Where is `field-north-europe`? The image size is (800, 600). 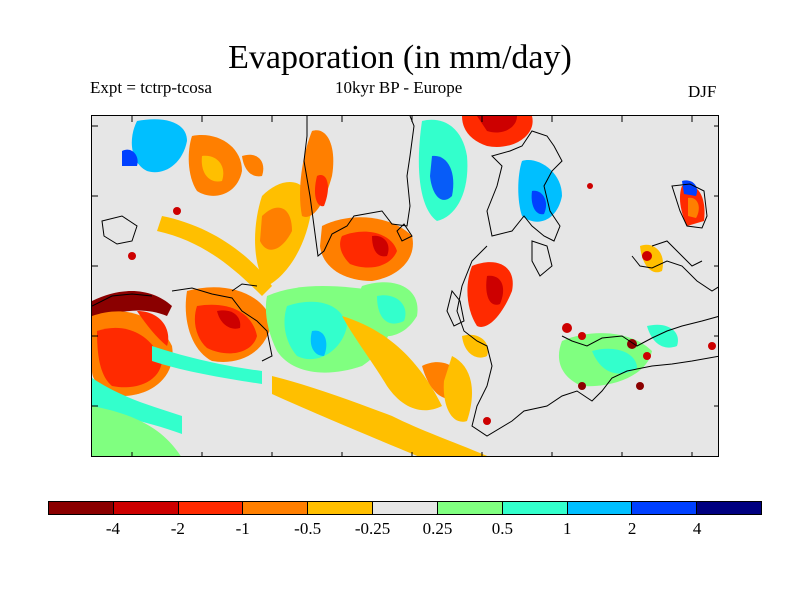
field-north-europe is located at coordinates (431, 198).